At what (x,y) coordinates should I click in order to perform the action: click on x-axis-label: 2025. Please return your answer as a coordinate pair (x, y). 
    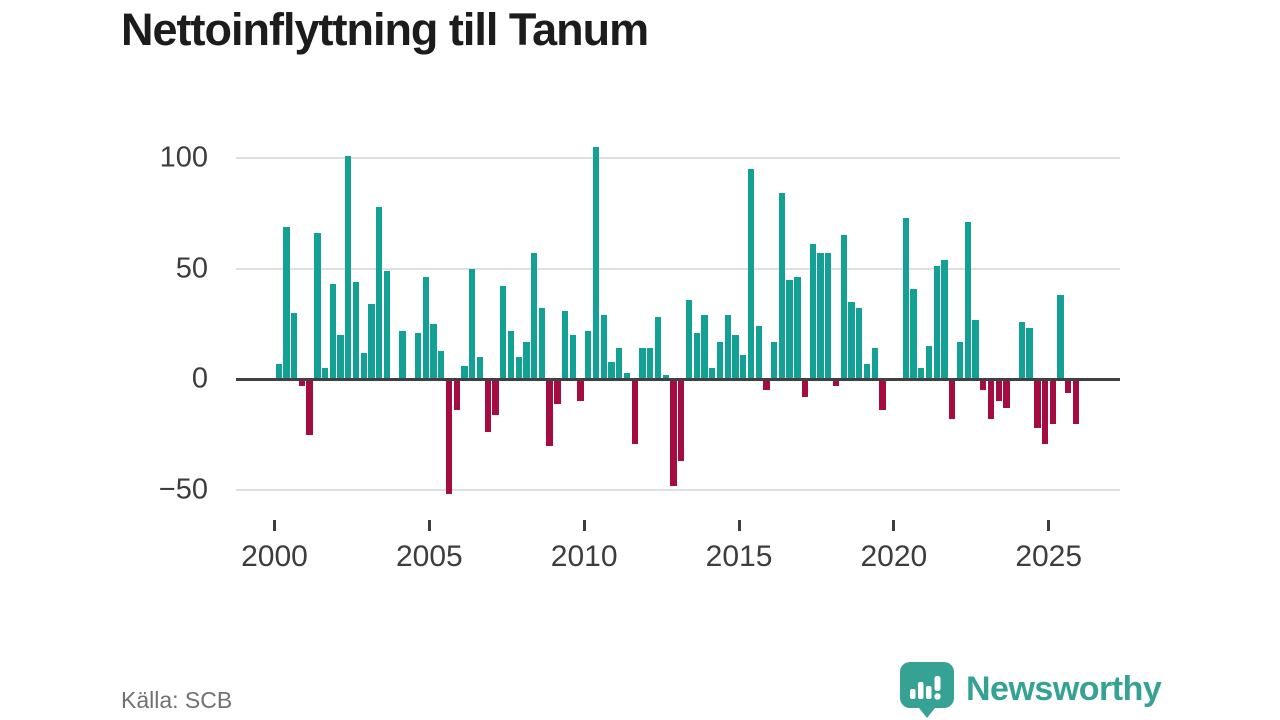
    Looking at the image, I should click on (1049, 556).